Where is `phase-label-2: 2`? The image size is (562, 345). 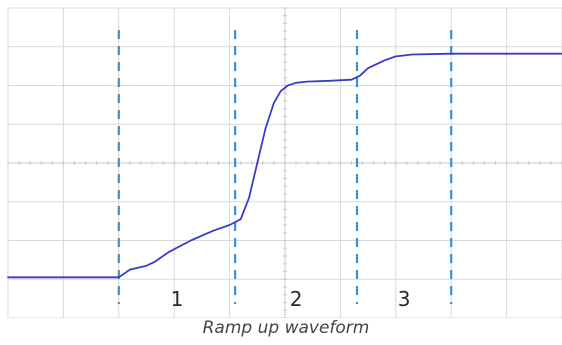 phase-label-2: 2 is located at coordinates (296, 299).